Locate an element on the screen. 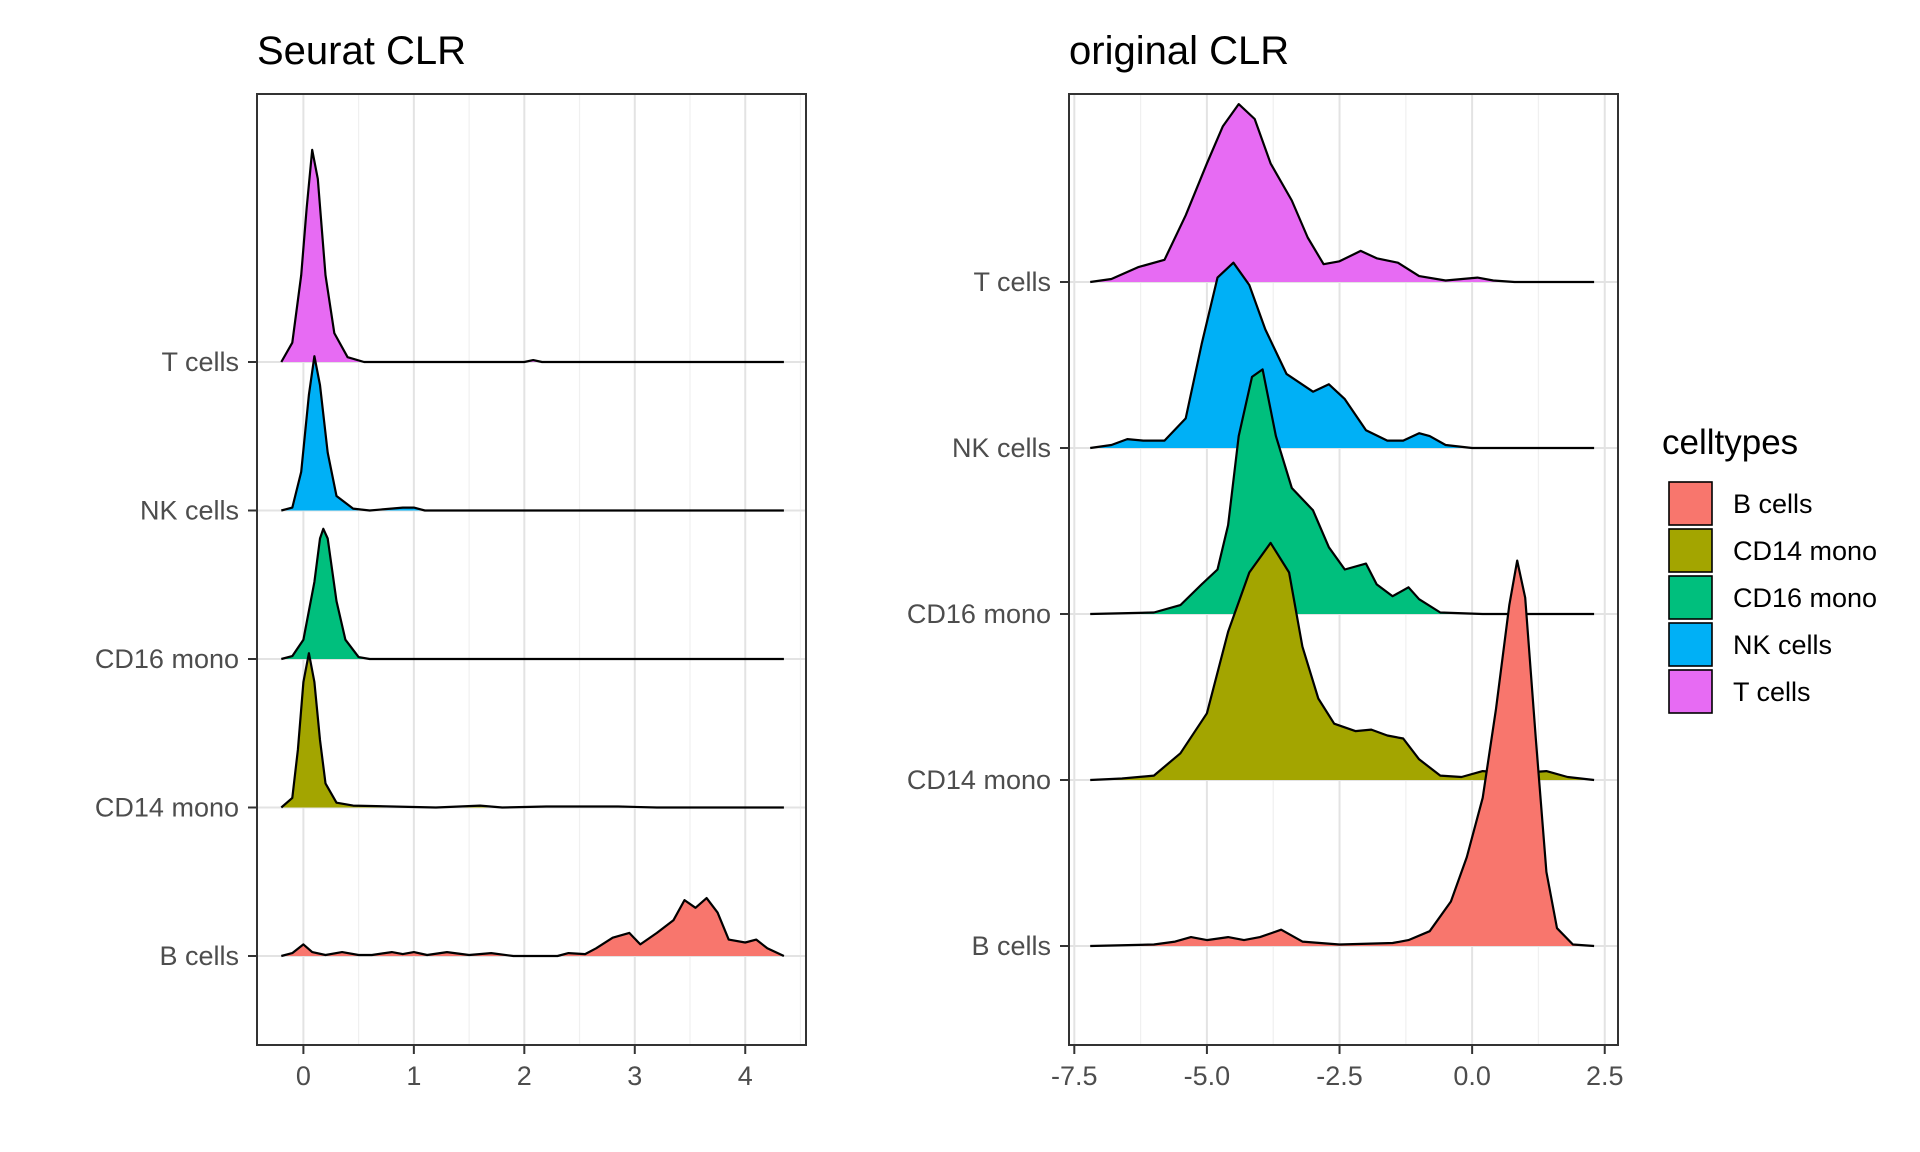 This screenshot has height=1152, width=1920. legend-label: NK cells is located at coordinates (1782, 645).